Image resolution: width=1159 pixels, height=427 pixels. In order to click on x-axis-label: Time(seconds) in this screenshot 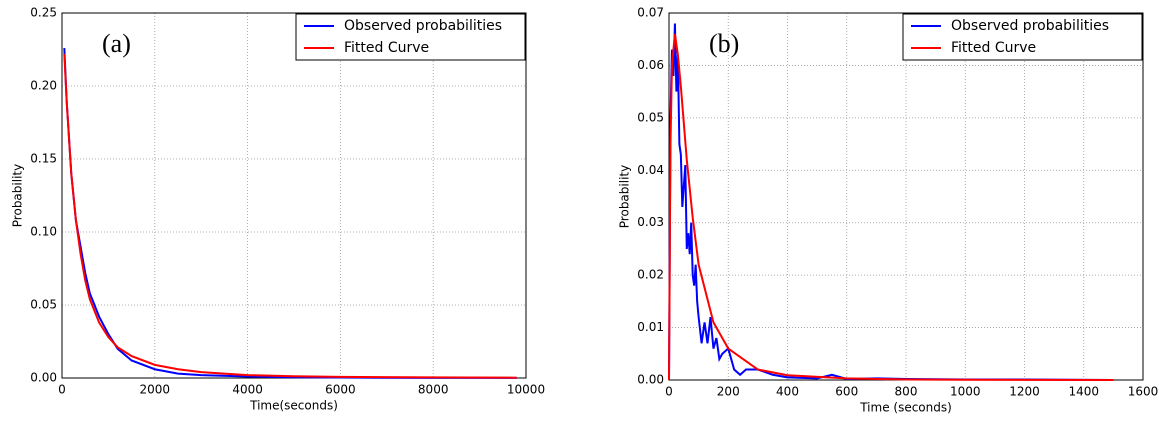, I will do `click(293, 406)`.